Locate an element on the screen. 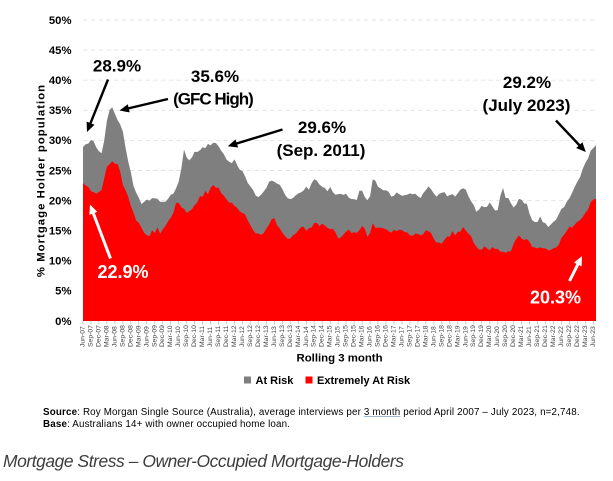 The width and height of the screenshot is (613, 481). svg-text: Dec-17 is located at coordinates (417, 336).